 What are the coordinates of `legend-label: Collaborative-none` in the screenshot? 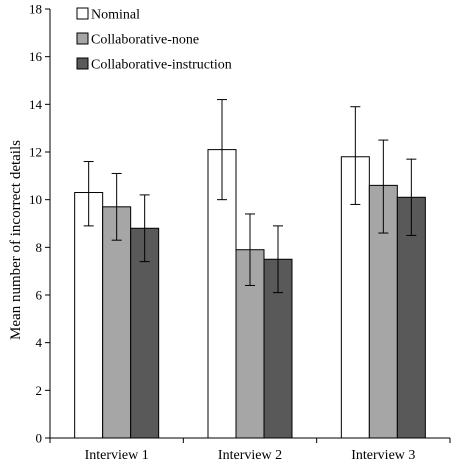 It's located at (145, 40).